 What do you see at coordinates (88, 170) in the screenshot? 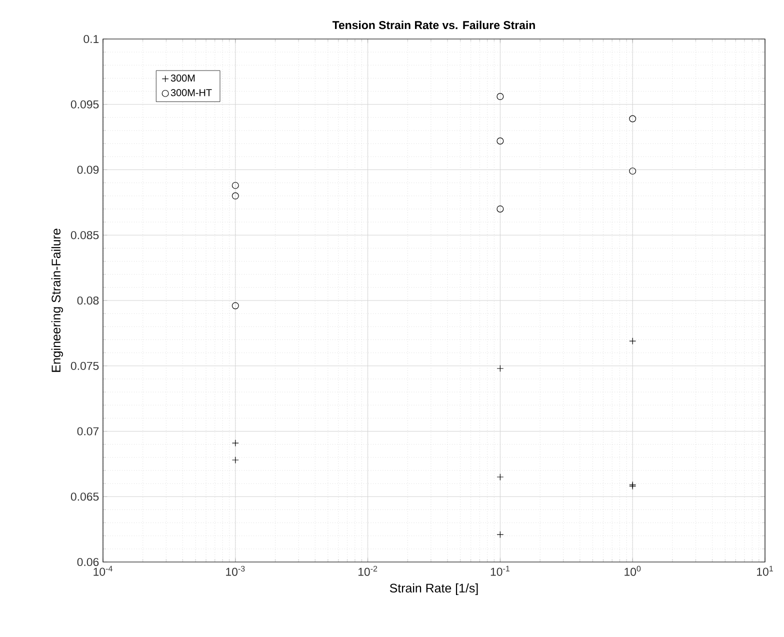
I see `y-tick-label: 0.09` at bounding box center [88, 170].